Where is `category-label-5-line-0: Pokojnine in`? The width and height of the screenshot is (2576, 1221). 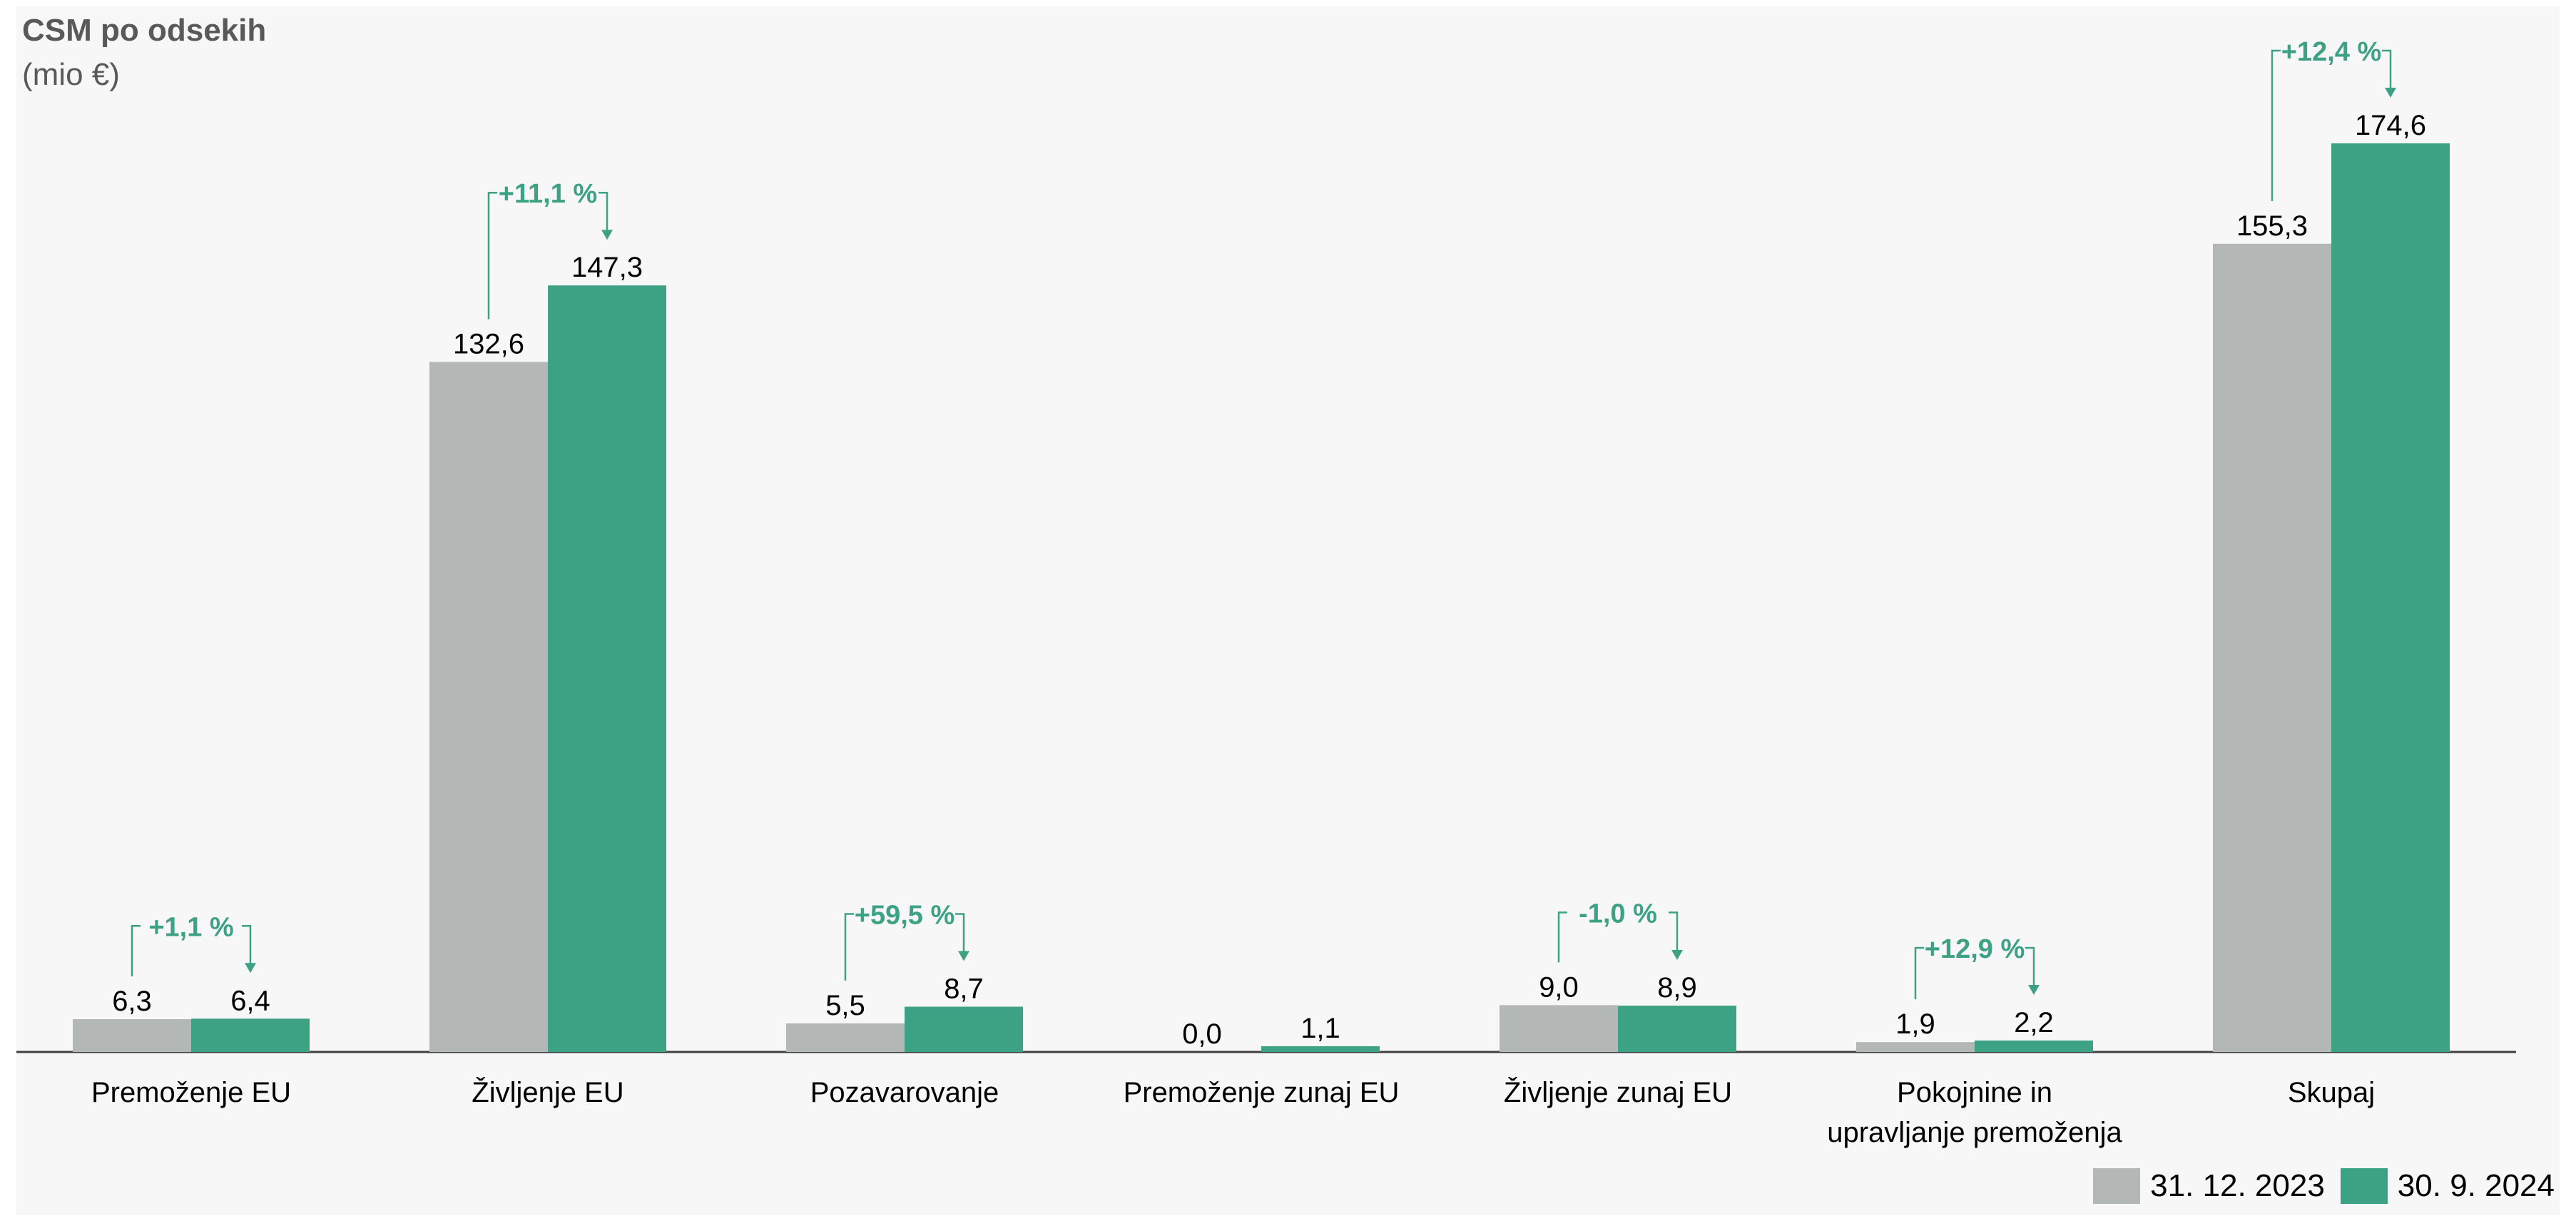 category-label-5-line-0: Pokojnine in is located at coordinates (1974, 1092).